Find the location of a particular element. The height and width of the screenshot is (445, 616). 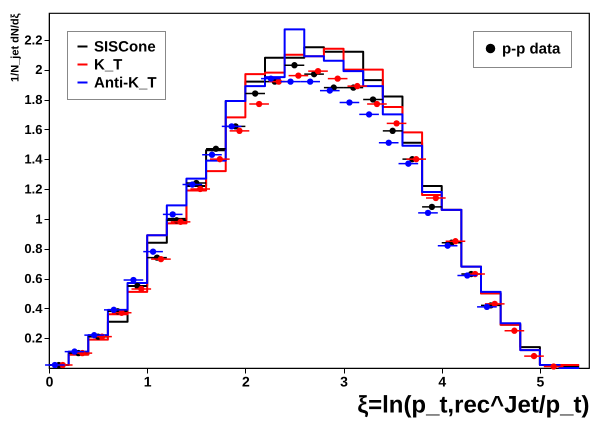

y-axis-title: 1/N_jet dN/dξ is located at coordinates (15, 47).